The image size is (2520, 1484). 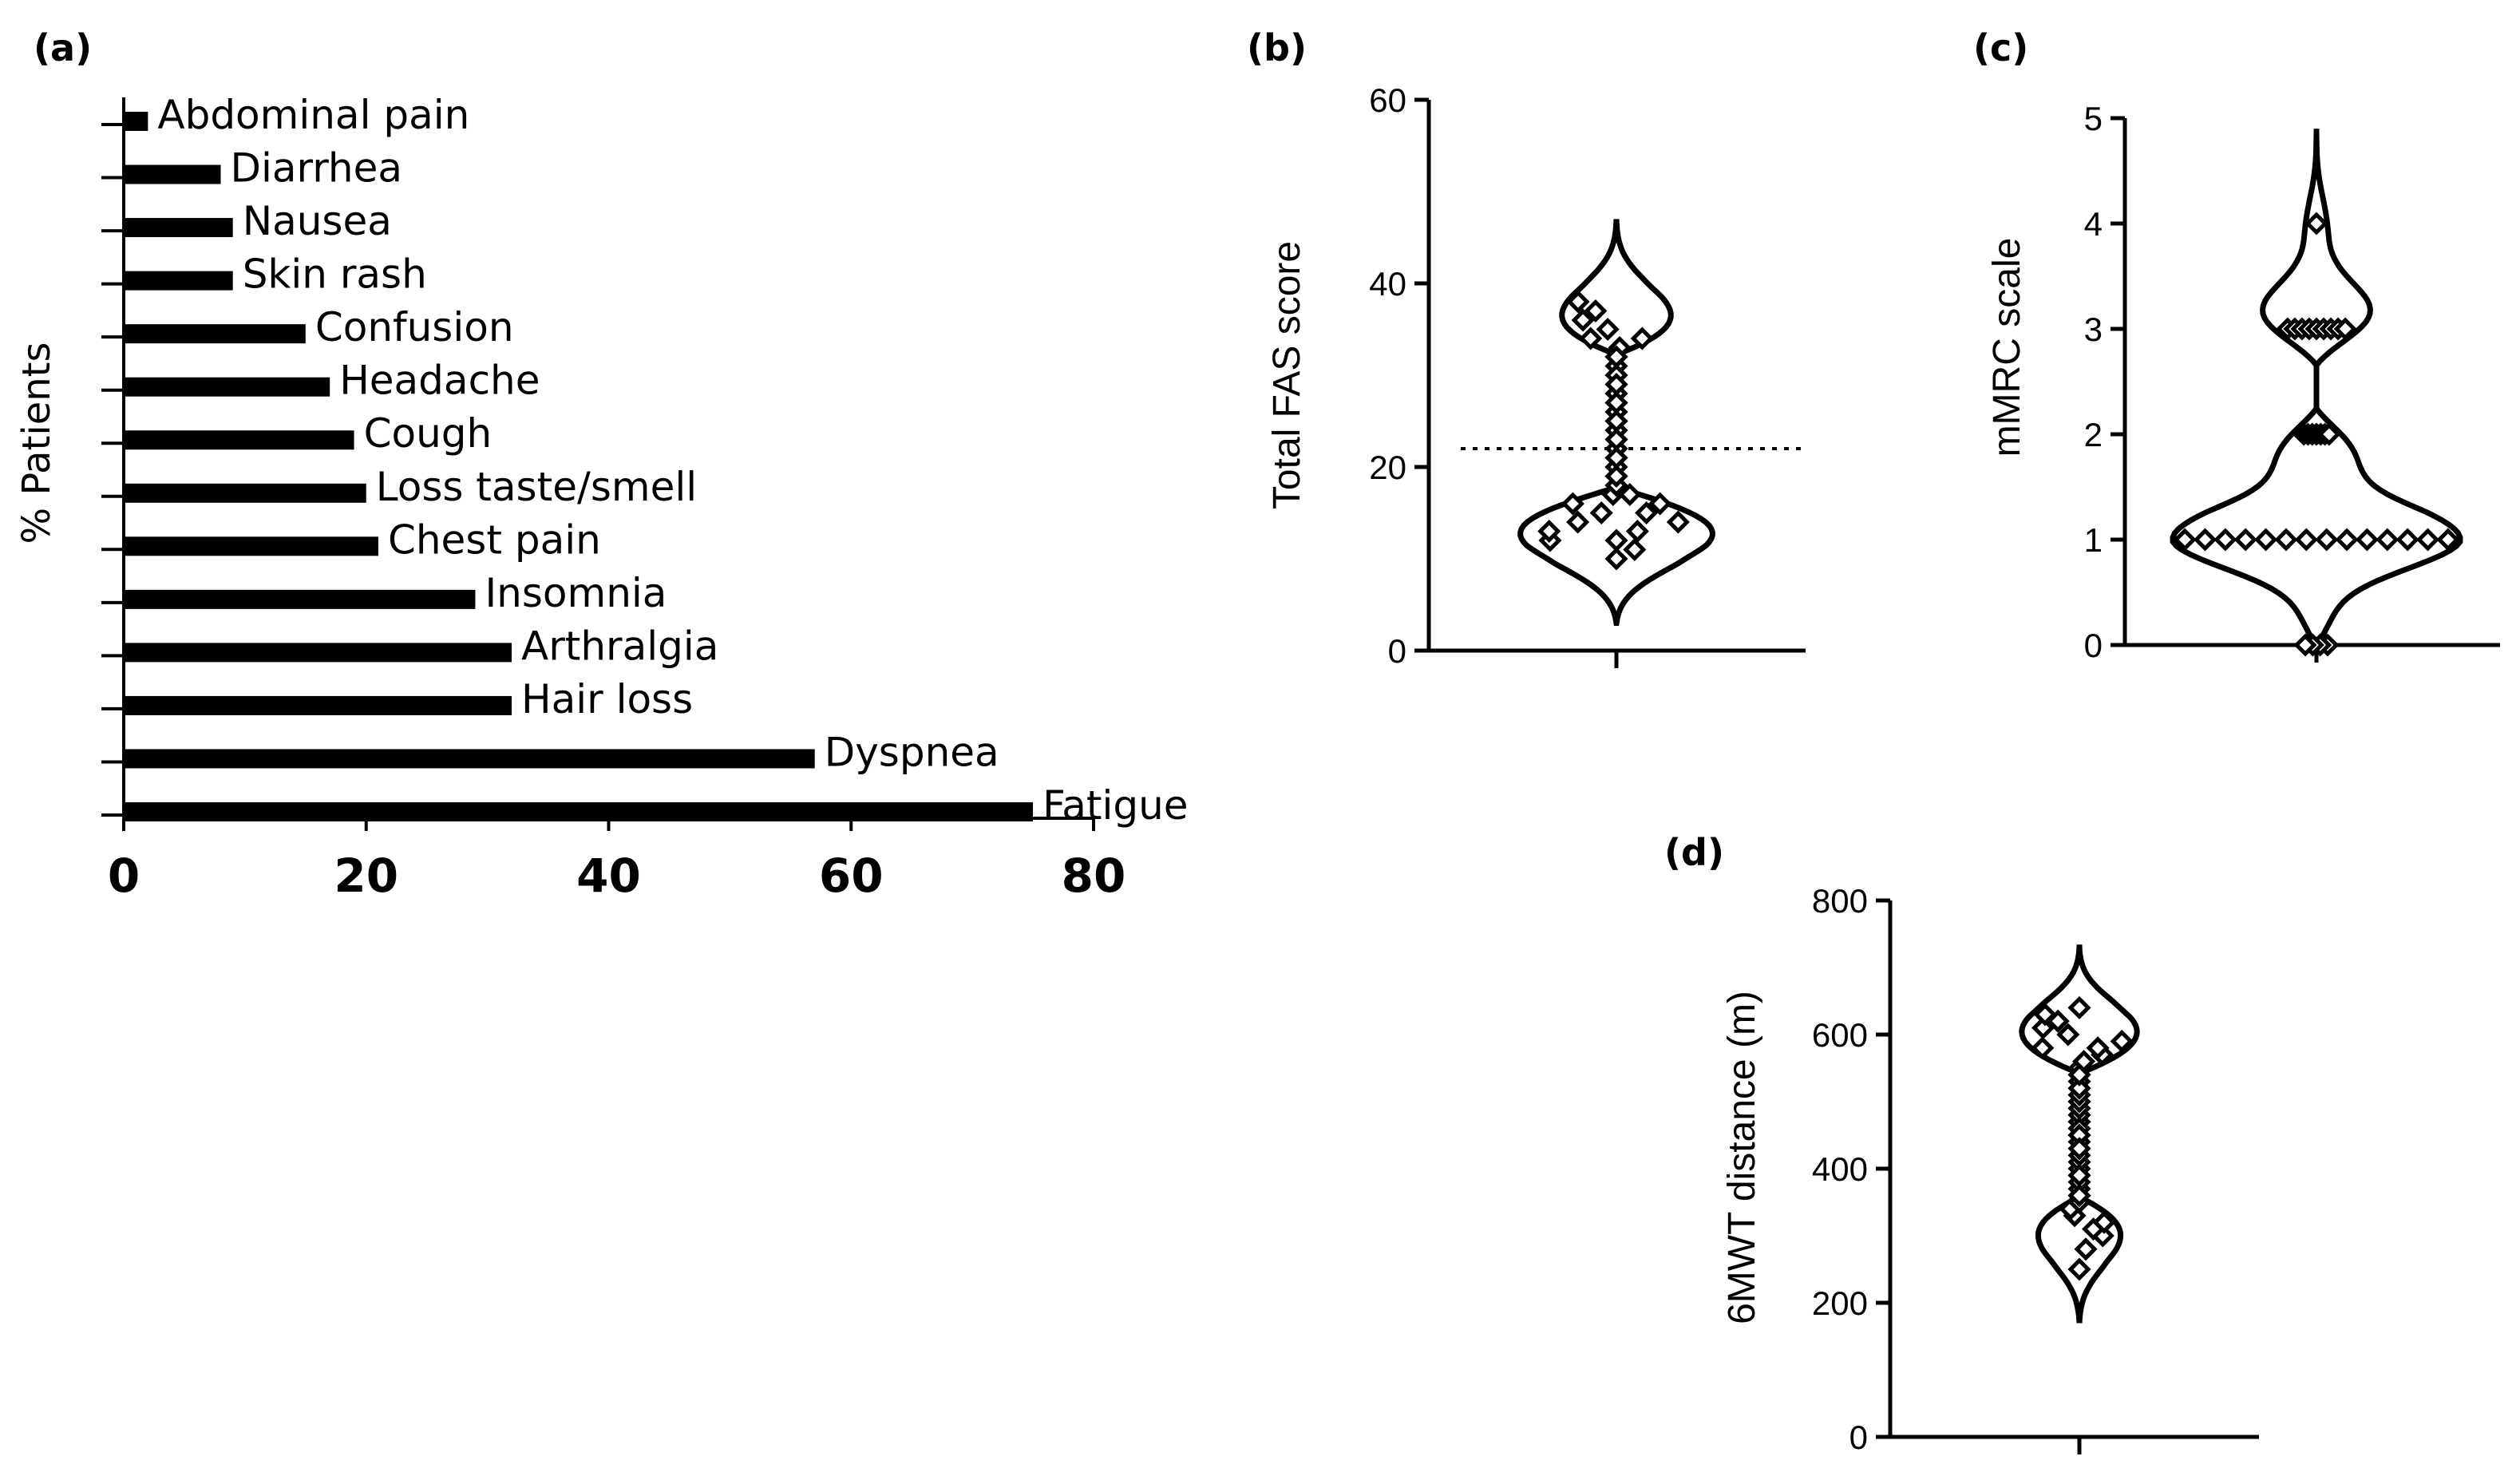 I want to click on y-axis-title: 6MWT distance (m), so click(x=1742, y=1157).